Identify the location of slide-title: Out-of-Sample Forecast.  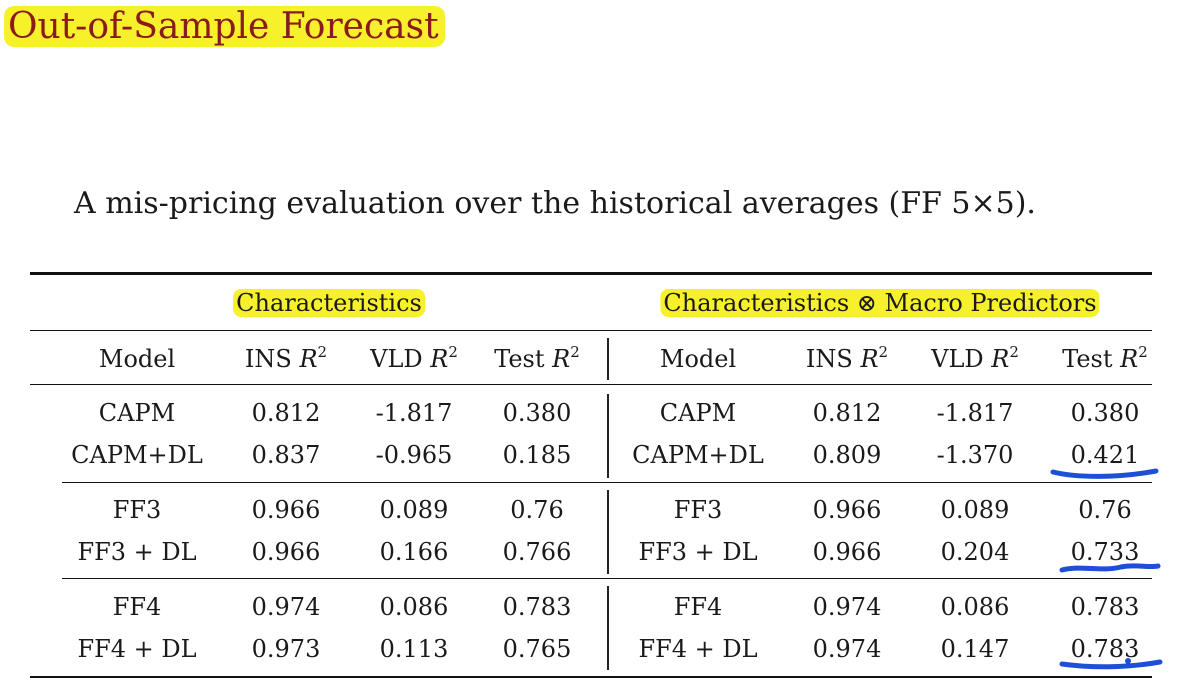
(224, 27).